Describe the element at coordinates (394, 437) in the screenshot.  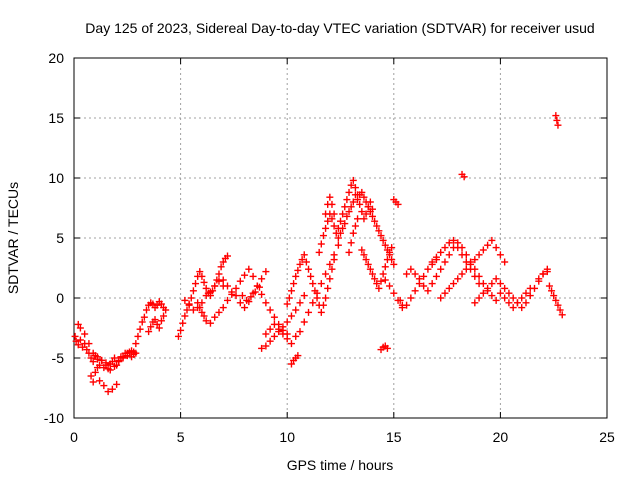
I see `x-tick-label: 15` at that location.